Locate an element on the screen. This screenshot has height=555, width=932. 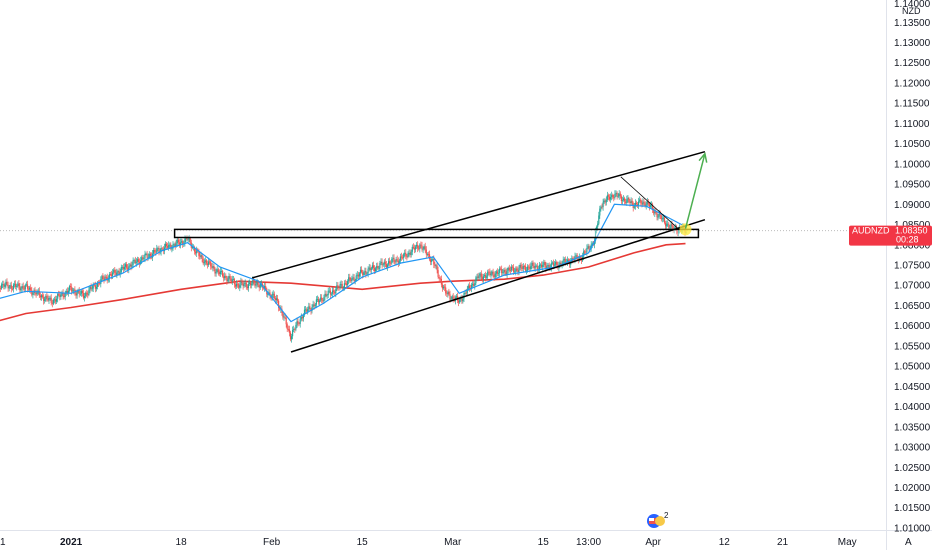
x-tick-label: 15 is located at coordinates (363, 542).